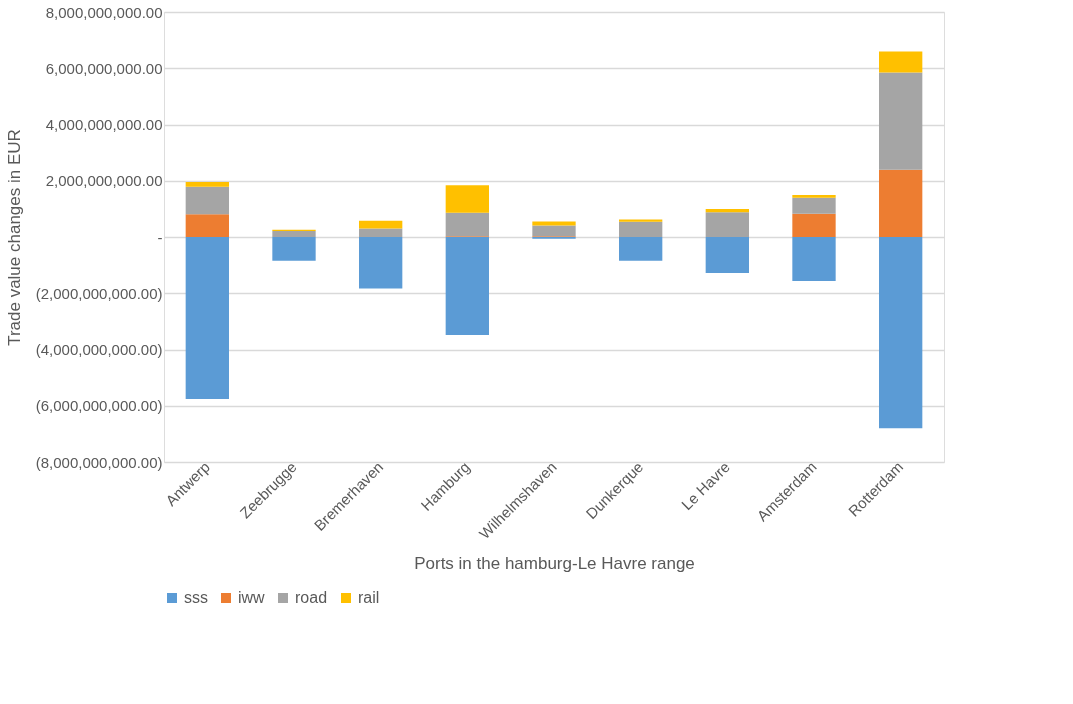 This screenshot has width=1073, height=704. What do you see at coordinates (99, 349) in the screenshot?
I see `y-tick-label: (4,000,000,000.00)` at bounding box center [99, 349].